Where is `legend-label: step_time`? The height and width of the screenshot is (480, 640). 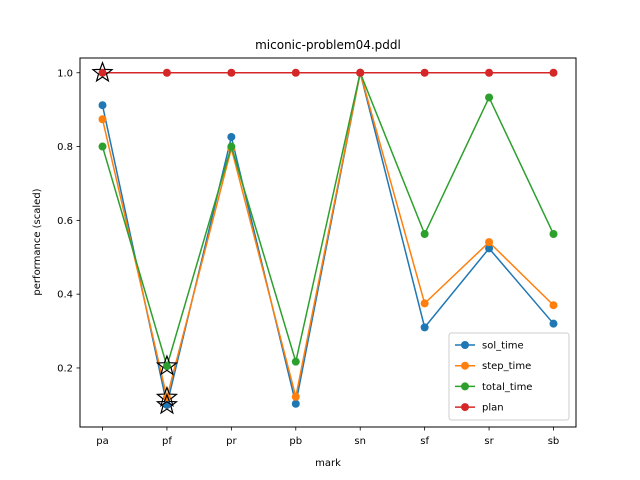
legend-label: step_time is located at coordinates (506, 366).